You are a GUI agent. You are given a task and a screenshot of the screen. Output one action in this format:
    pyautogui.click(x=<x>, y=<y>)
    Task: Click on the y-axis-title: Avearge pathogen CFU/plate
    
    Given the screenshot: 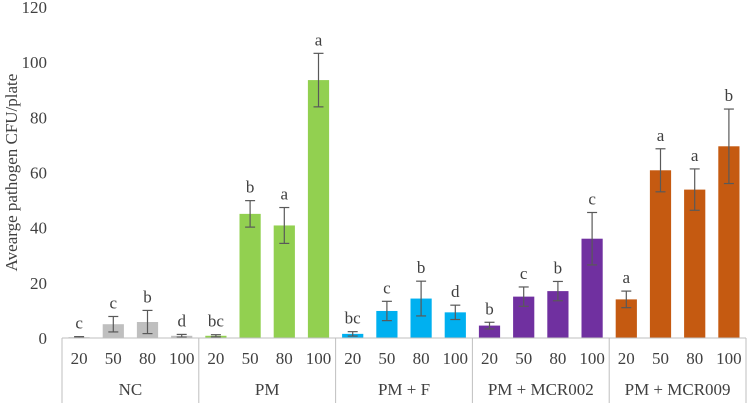 What is the action you would take?
    pyautogui.click(x=11, y=173)
    